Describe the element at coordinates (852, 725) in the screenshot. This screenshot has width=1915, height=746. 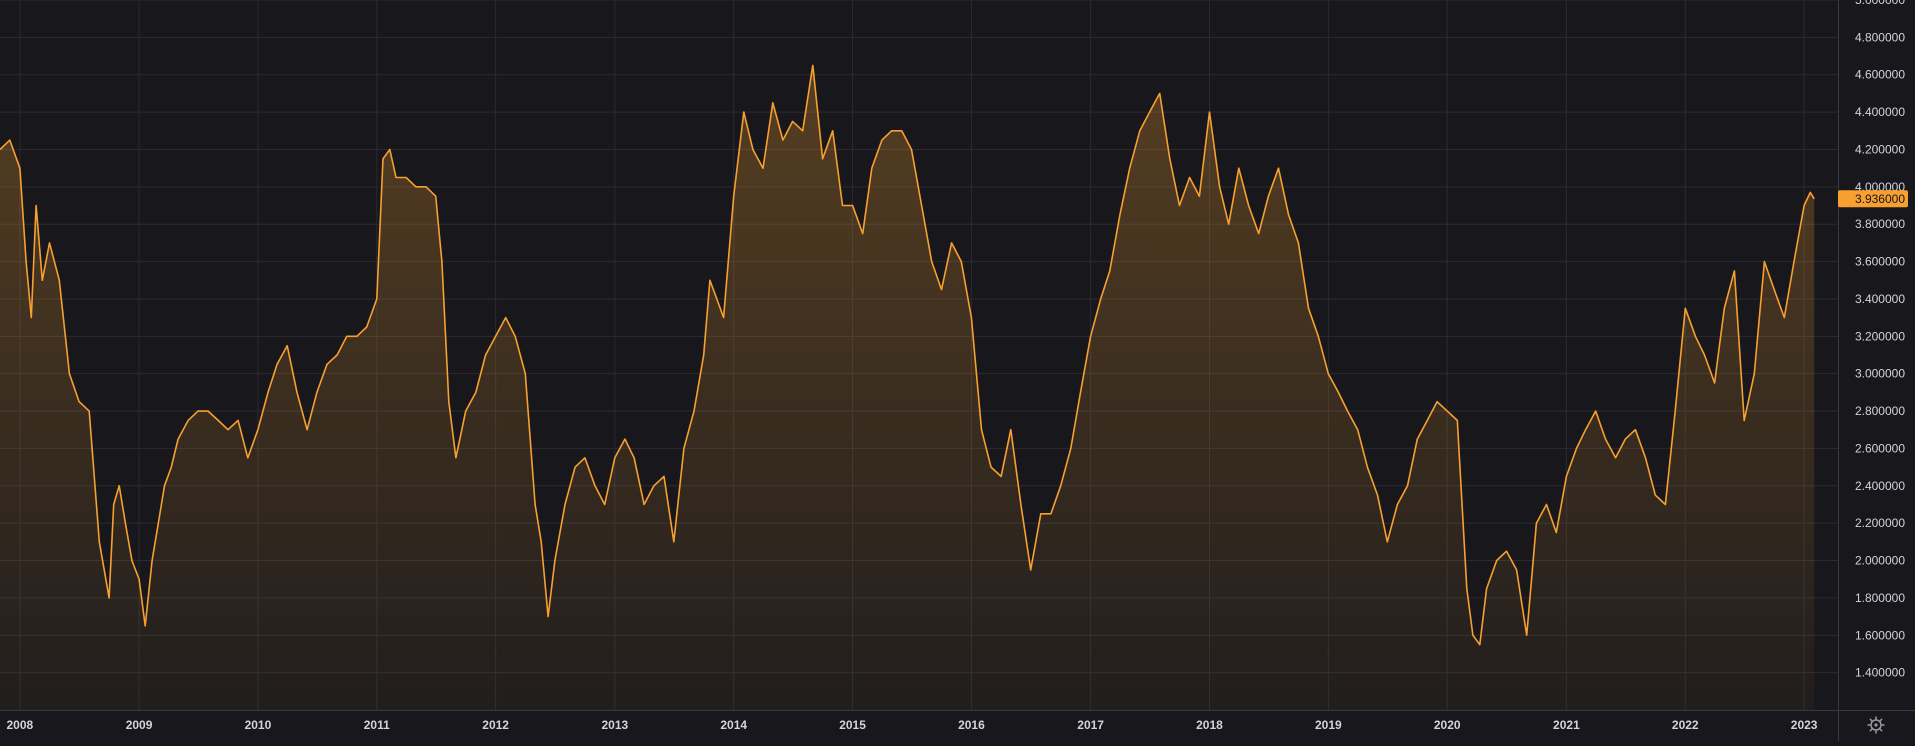
I see `x-tick-label: 2015` at that location.